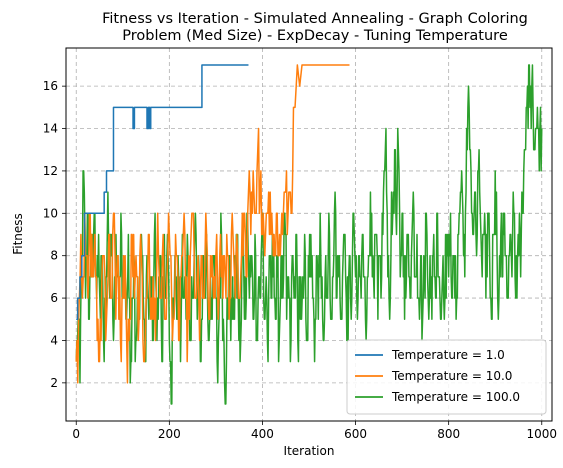 This screenshot has height=468, width=563. I want to click on x-ticks: 0 200 400 600 800 1000, so click(314, 431).